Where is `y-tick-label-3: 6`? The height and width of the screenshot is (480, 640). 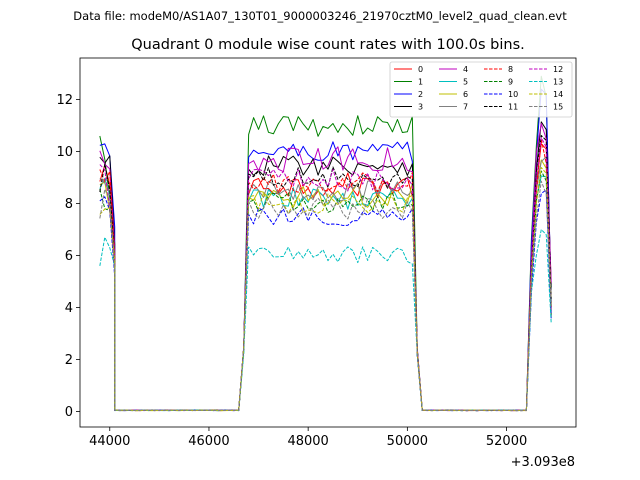 y-tick-label-3: 6 is located at coordinates (69, 256).